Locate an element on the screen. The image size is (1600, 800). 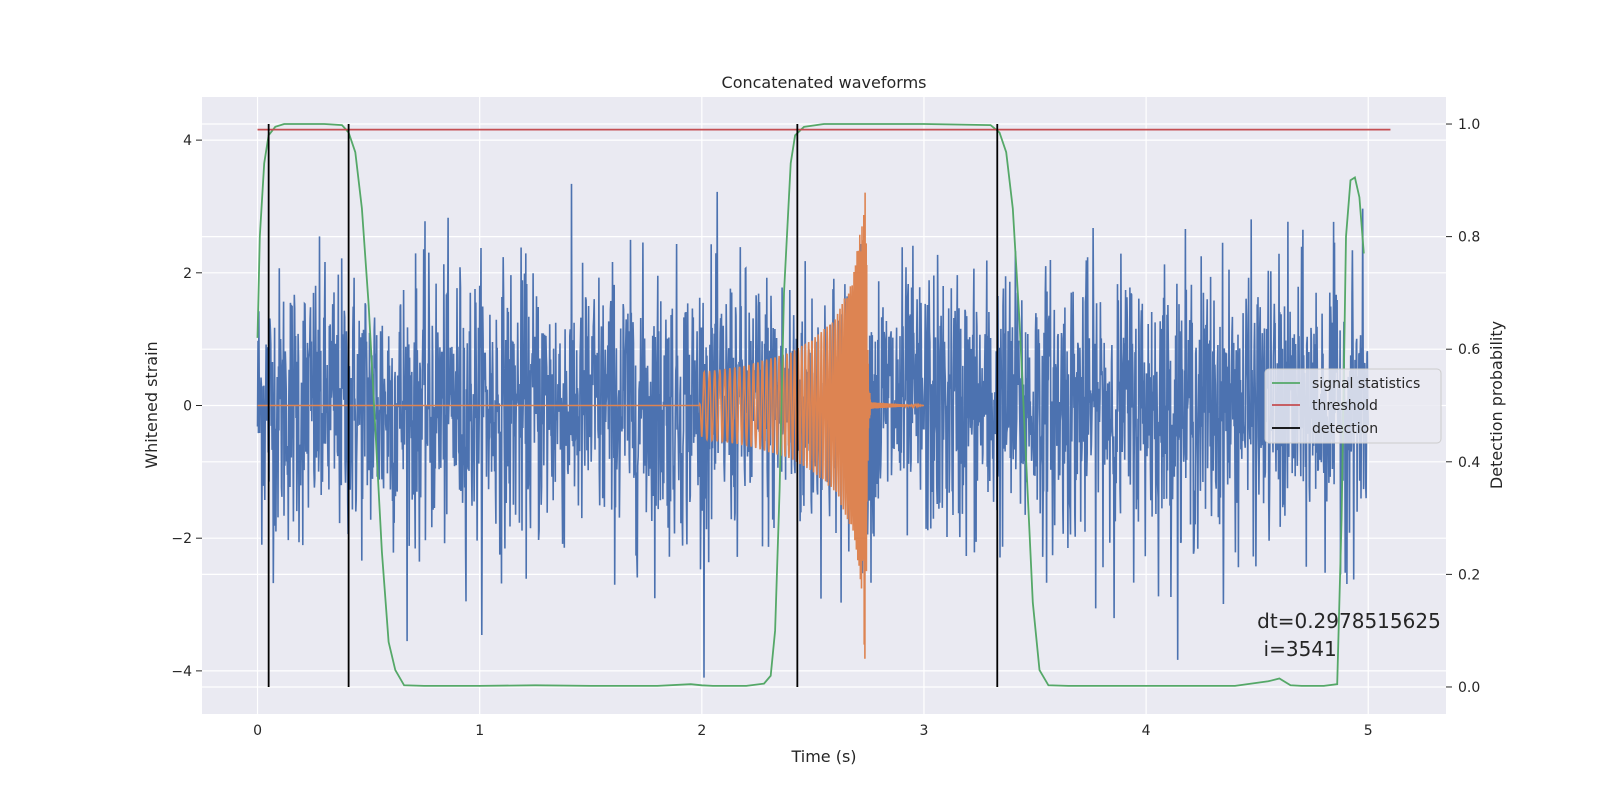
y-tick-label: −2 is located at coordinates (181, 539).